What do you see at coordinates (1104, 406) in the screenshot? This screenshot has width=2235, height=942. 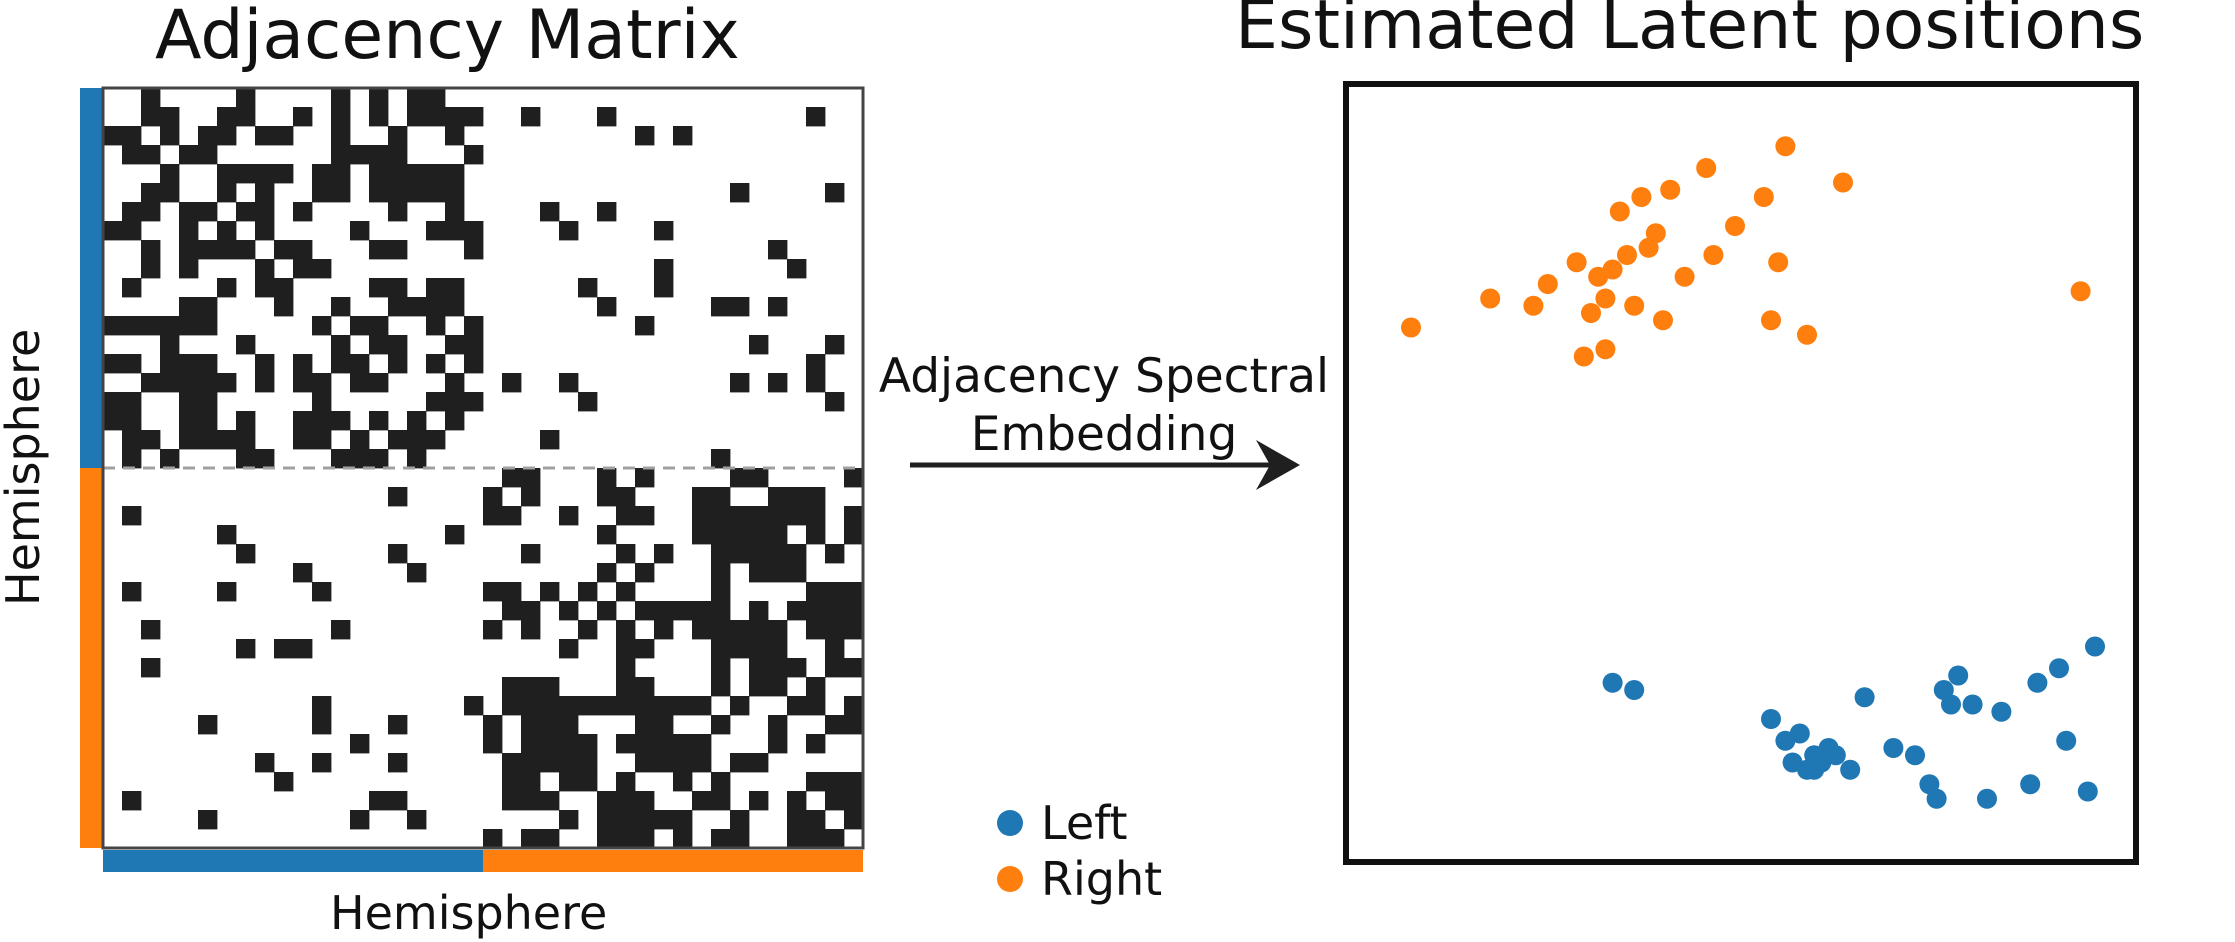 I see `arrow-label: Adjacency Spectral Embedding` at bounding box center [1104, 406].